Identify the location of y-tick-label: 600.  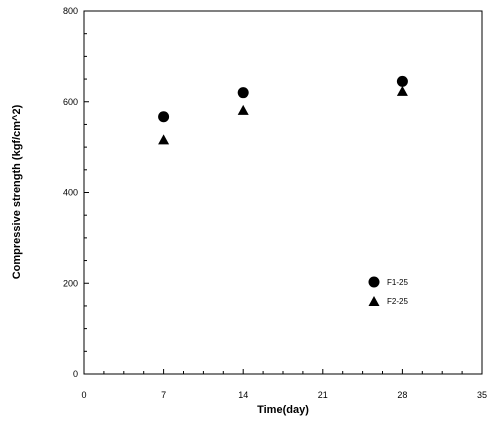
(70, 102).